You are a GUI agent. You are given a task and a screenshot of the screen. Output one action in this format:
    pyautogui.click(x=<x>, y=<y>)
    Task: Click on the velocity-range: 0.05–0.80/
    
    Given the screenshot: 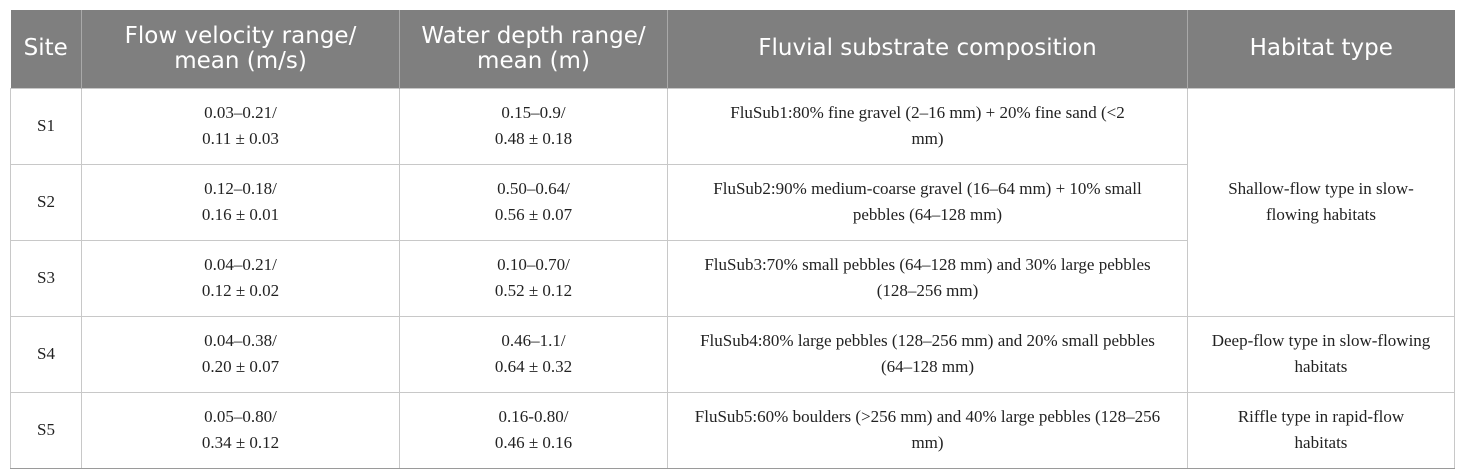 What is the action you would take?
    pyautogui.click(x=240, y=416)
    